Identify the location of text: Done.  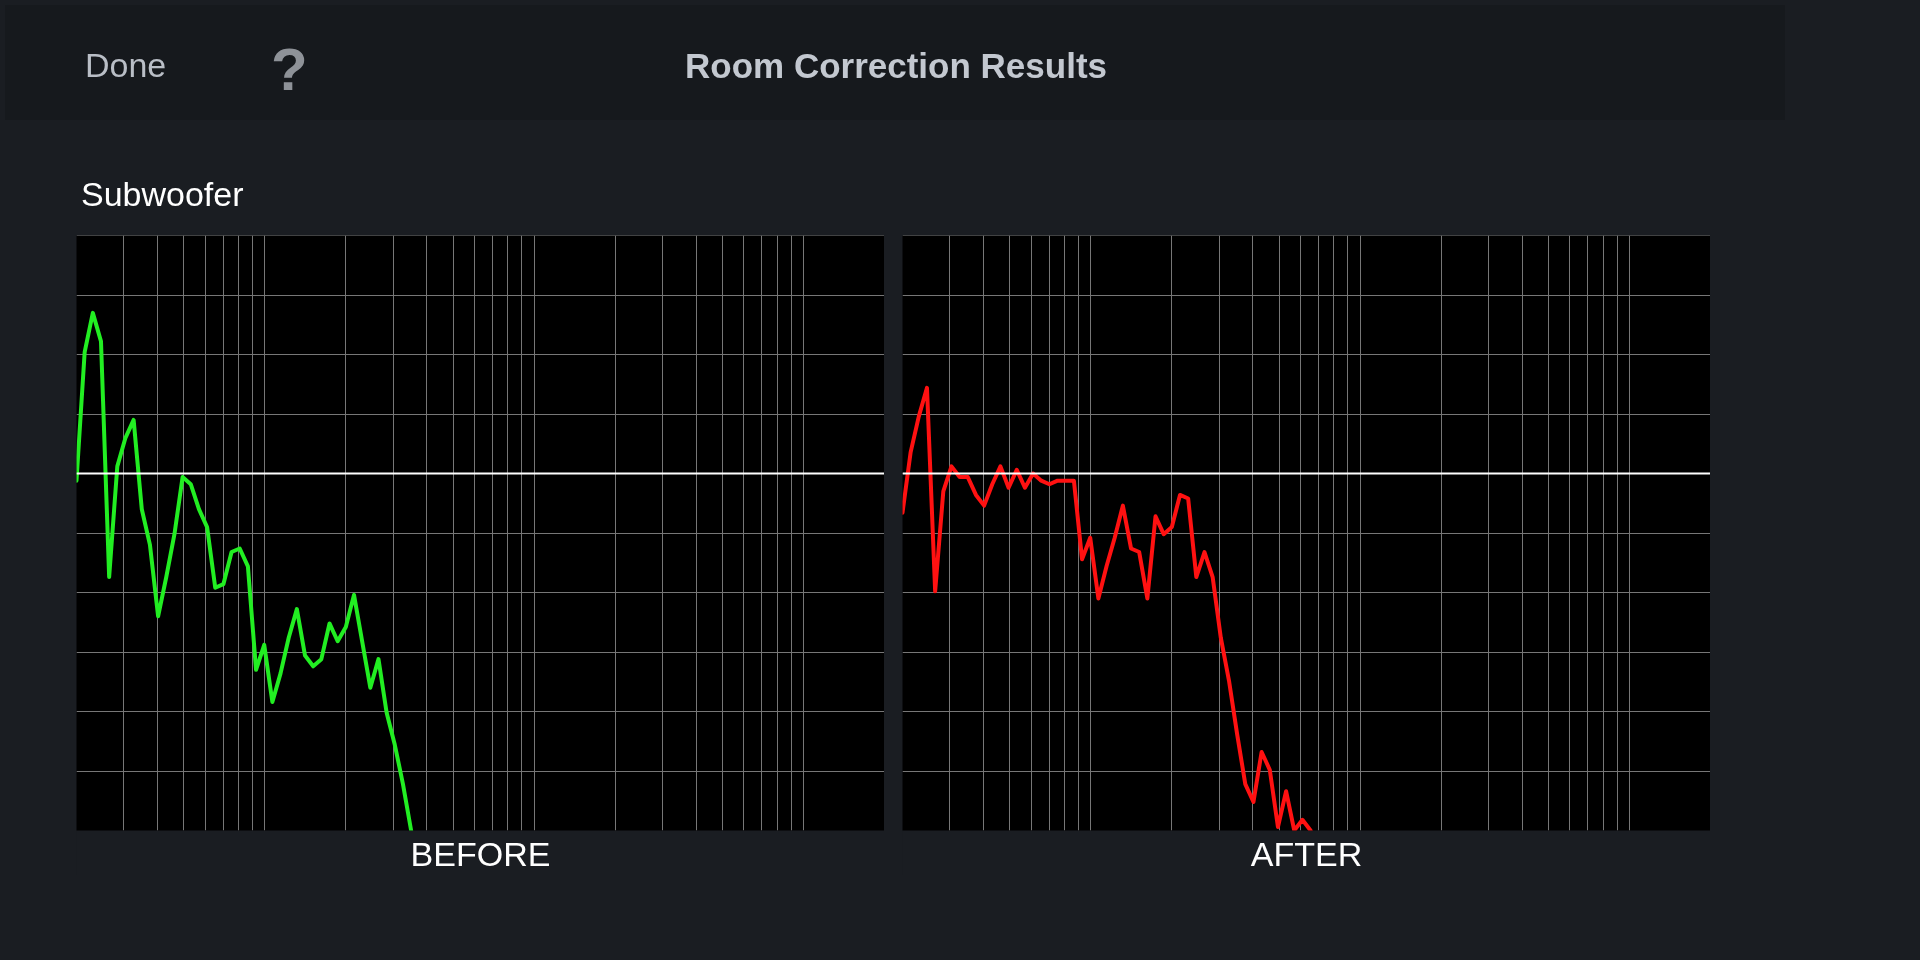
(126, 65).